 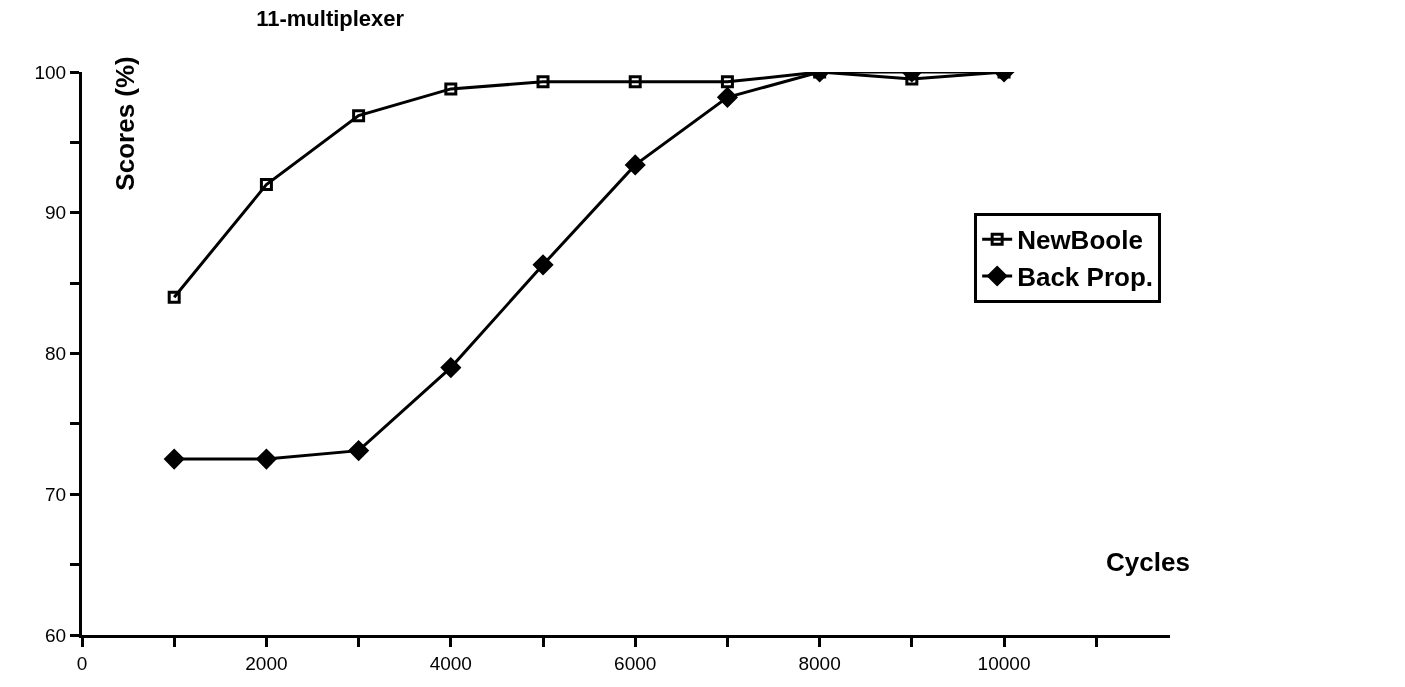 What do you see at coordinates (1085, 277) in the screenshot?
I see `legend-label: Back Prop.` at bounding box center [1085, 277].